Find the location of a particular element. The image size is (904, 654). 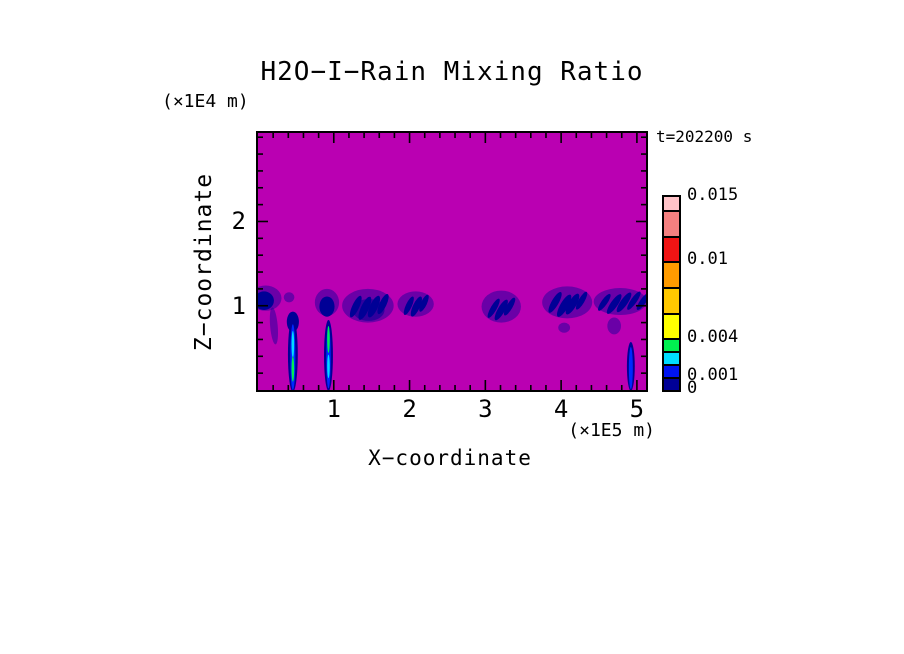

plot-title: H2O−I−Rain Mixing Ratio is located at coordinates (452, 72).